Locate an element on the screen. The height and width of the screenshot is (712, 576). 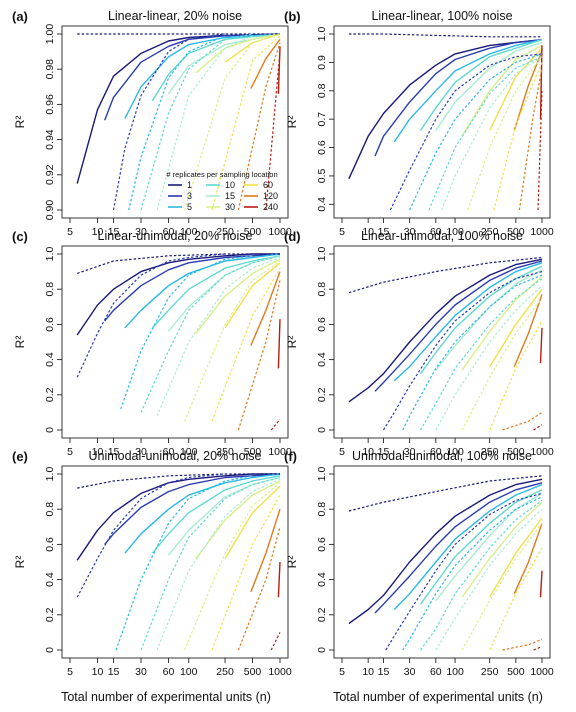
panel-label: (c) is located at coordinates (20, 236).